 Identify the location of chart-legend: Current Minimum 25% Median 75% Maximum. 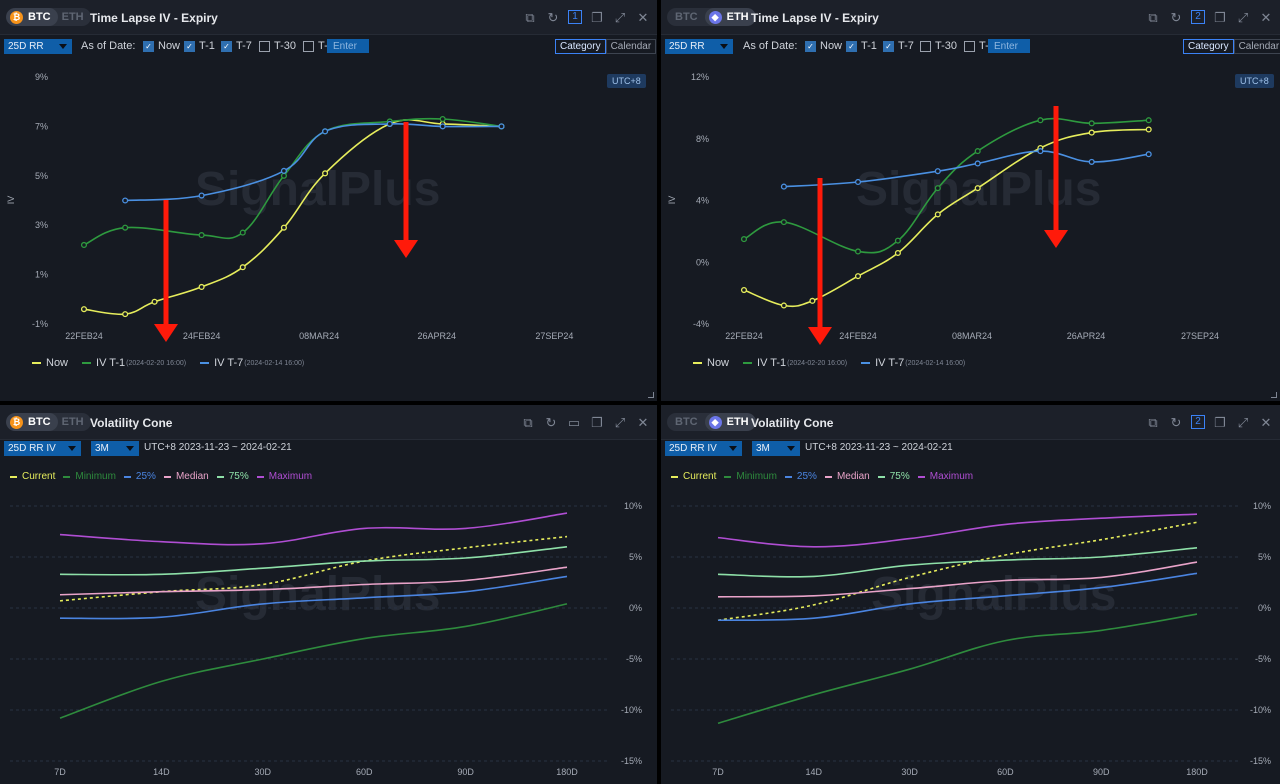
(822, 476).